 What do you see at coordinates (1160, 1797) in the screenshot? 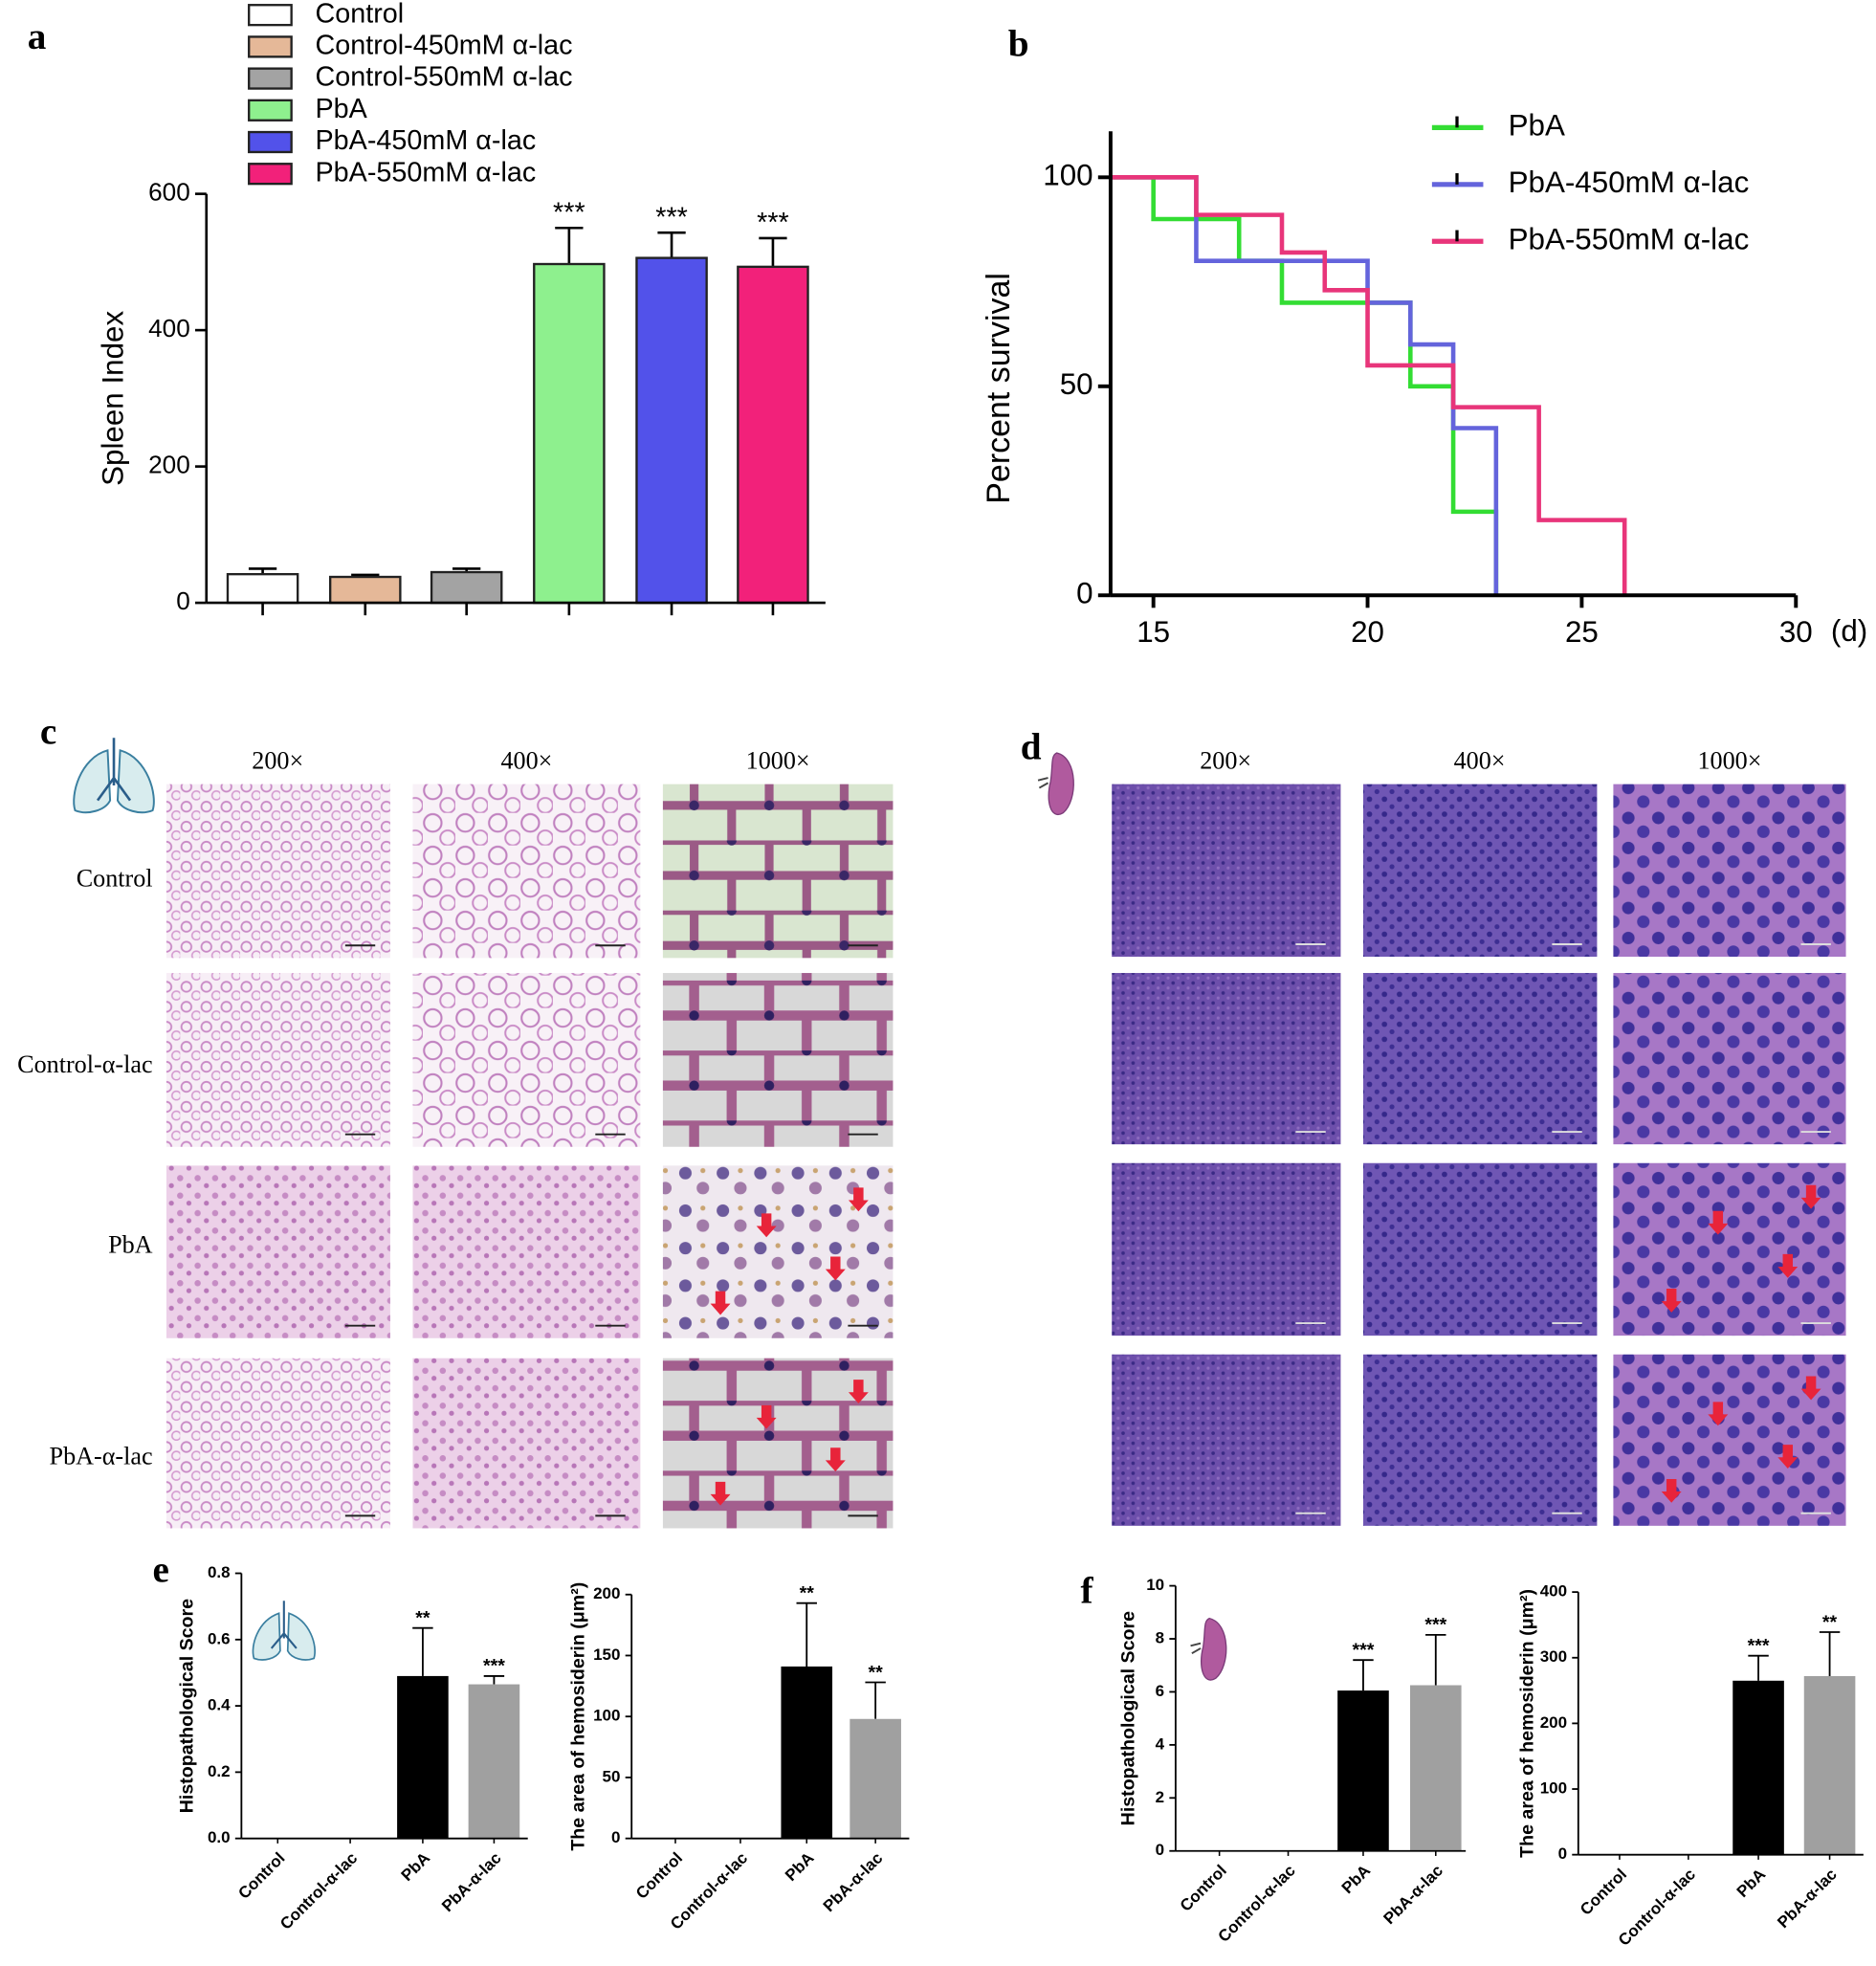
I see `y-tick-label: 2` at bounding box center [1160, 1797].